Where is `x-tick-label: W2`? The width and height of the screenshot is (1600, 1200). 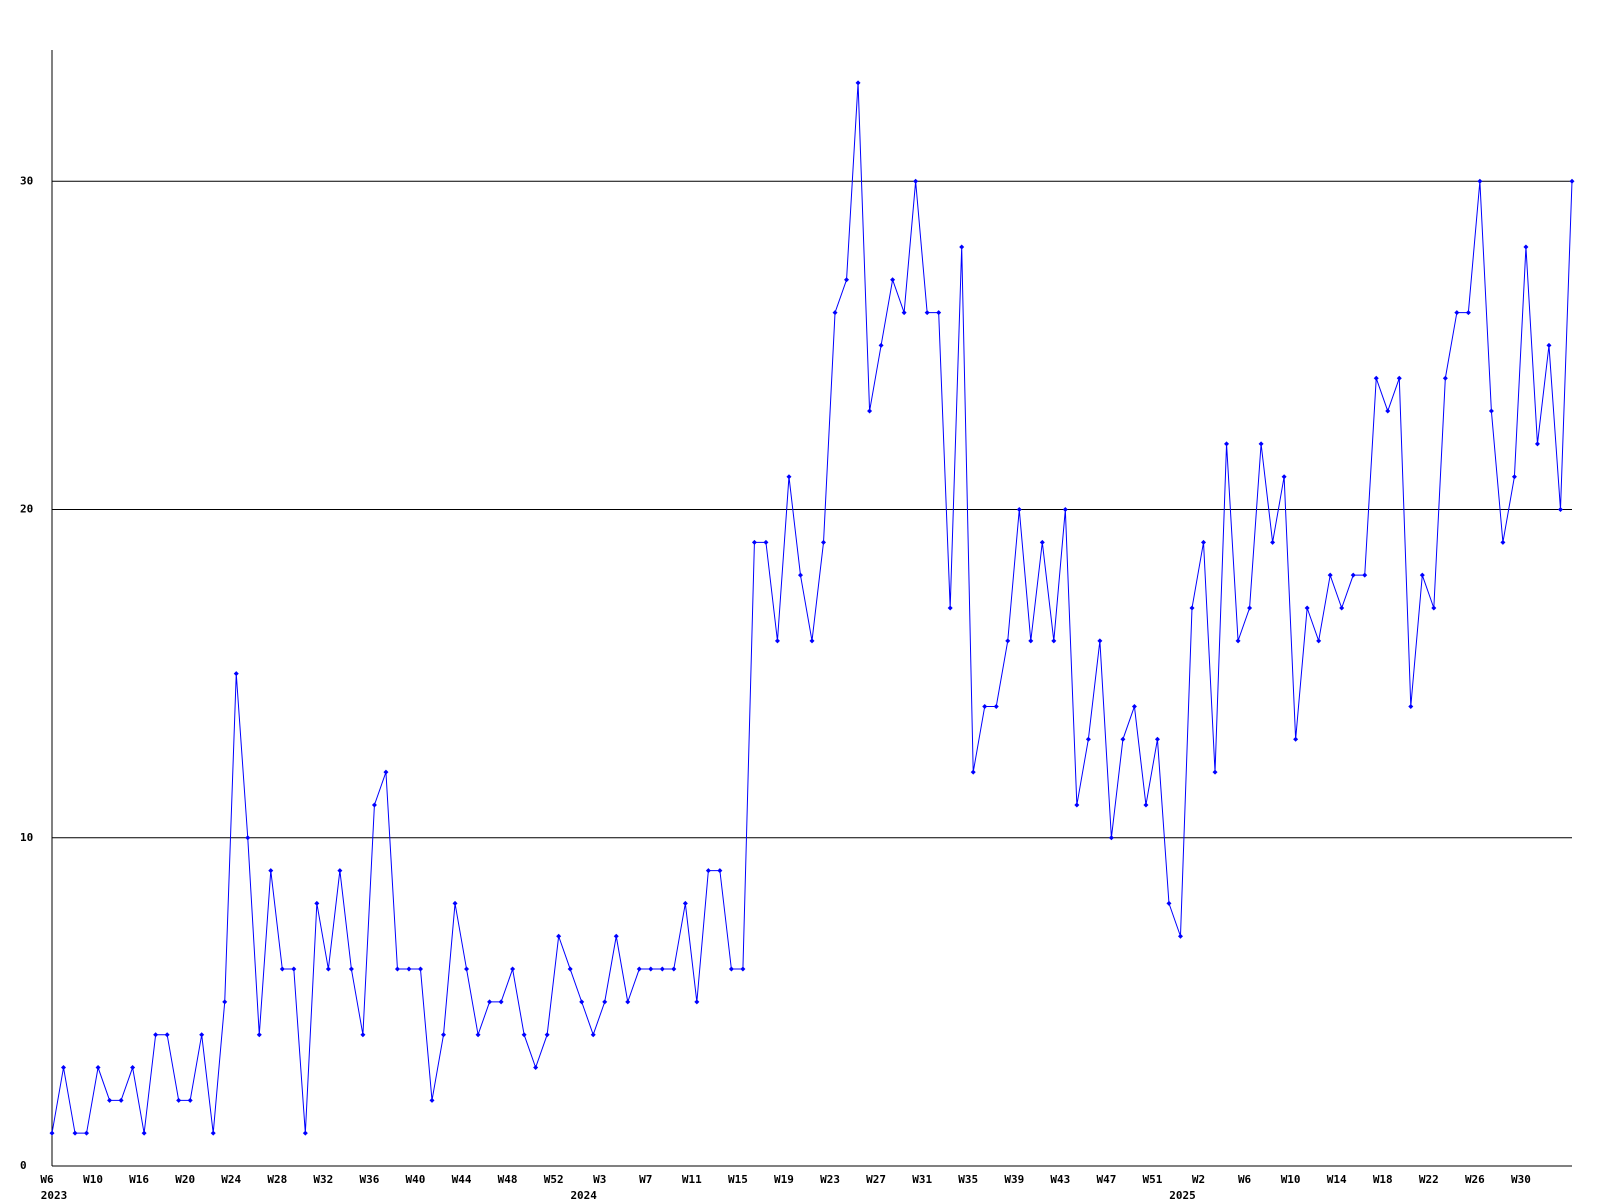
x-tick-label: W2 is located at coordinates (1198, 1179).